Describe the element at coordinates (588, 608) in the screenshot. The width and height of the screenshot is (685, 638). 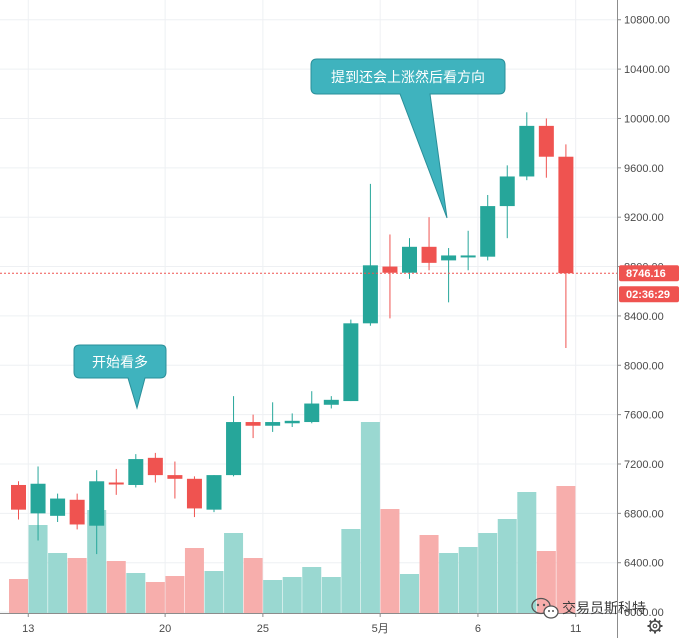
I see `watermark: 交易员斯科特` at that location.